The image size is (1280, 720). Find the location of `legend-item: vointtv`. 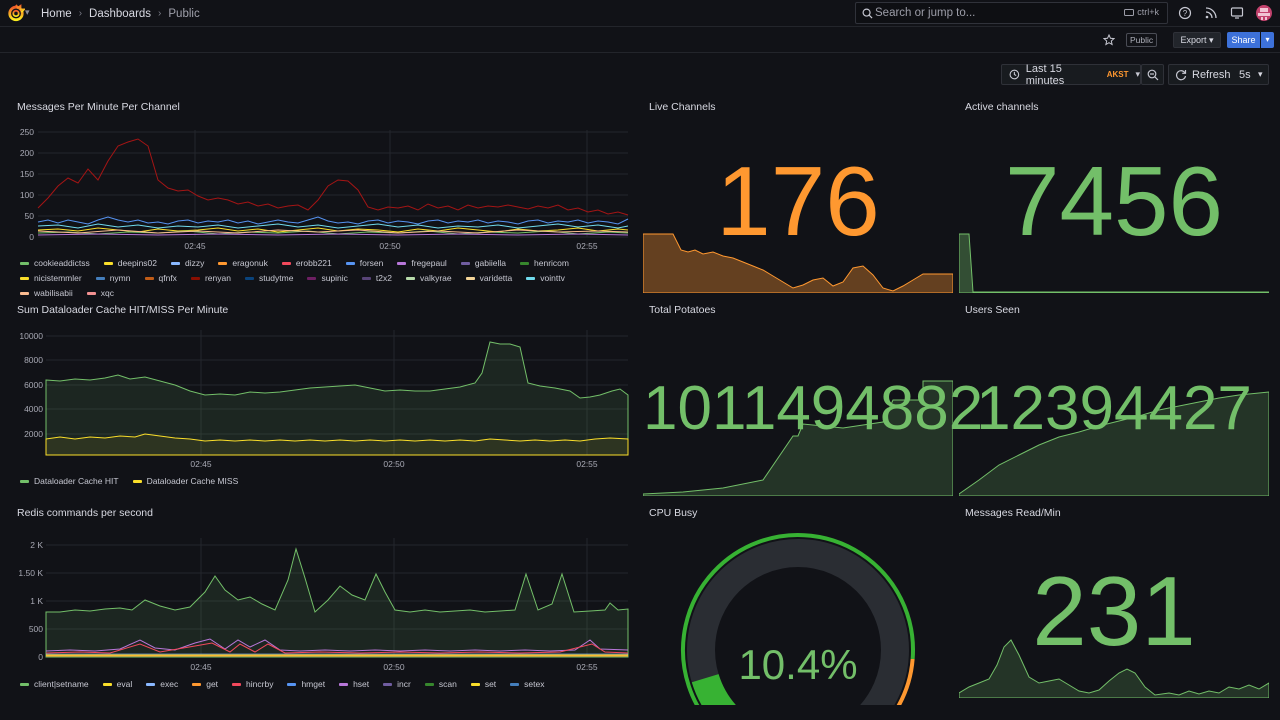

legend-item: vointtv is located at coordinates (545, 278).